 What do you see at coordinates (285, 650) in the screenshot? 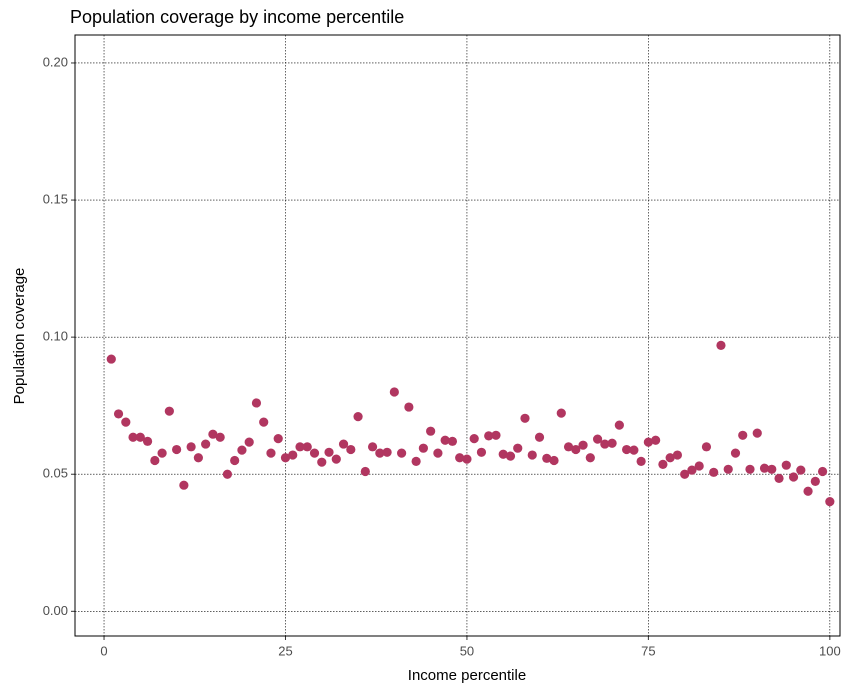
I see `x-tick-label: 25` at bounding box center [285, 650].